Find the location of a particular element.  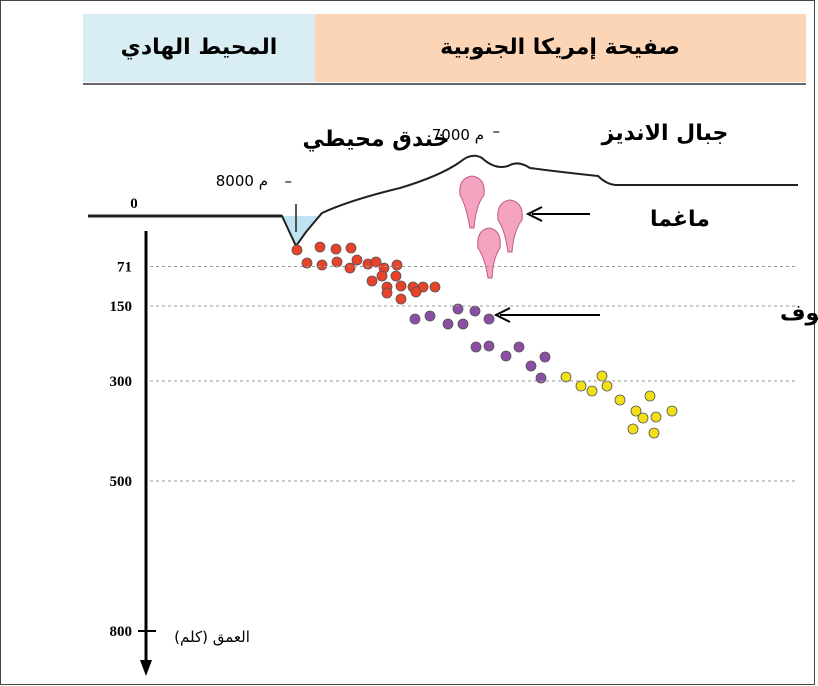

header-left: المحيط الهادي is located at coordinates (199, 47).